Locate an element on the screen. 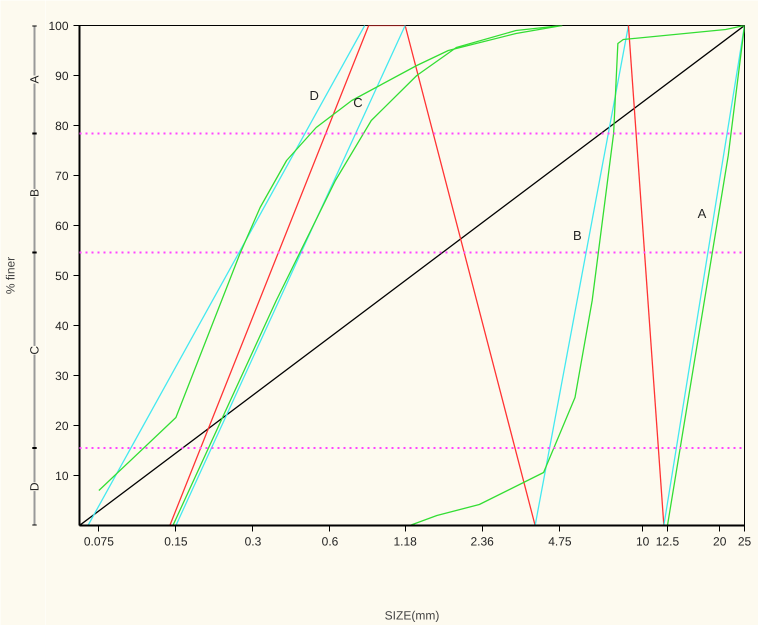 This screenshot has height=632, width=773. text: D is located at coordinates (35, 487).